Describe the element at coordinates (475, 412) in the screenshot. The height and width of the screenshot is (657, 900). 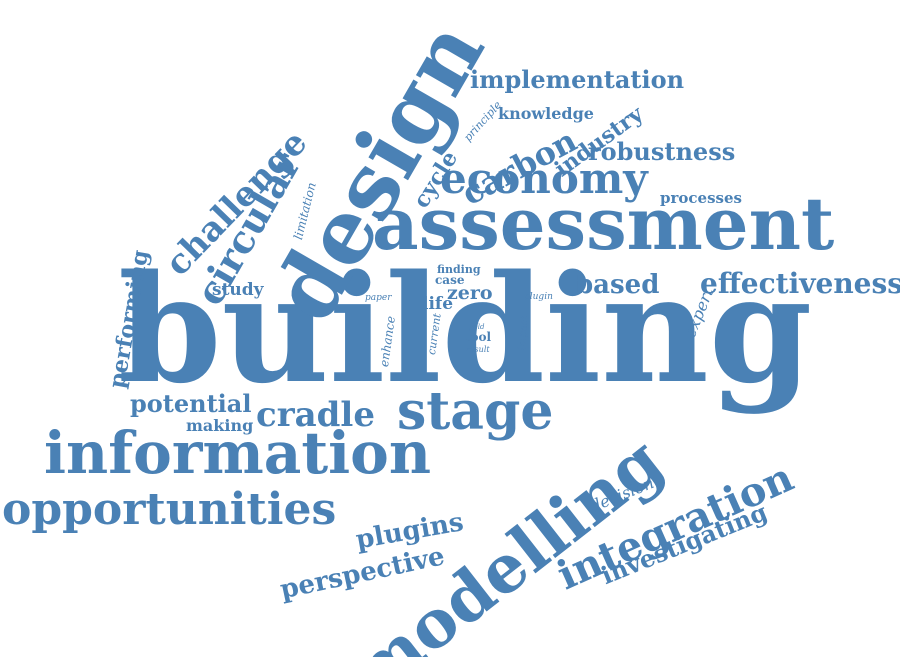
I see `word-stage: stage` at that location.